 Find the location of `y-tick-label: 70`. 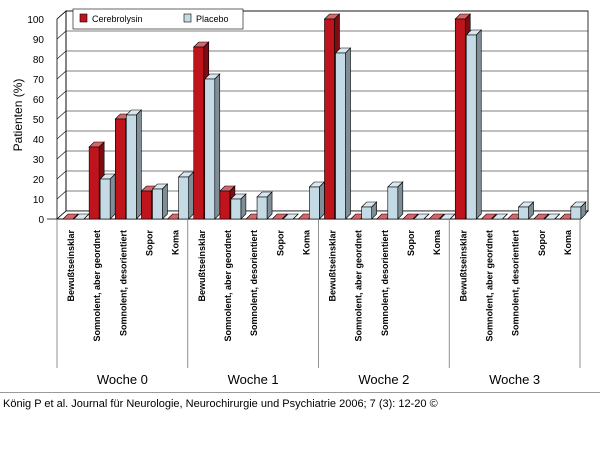

y-tick-label: 70 is located at coordinates (39, 80).